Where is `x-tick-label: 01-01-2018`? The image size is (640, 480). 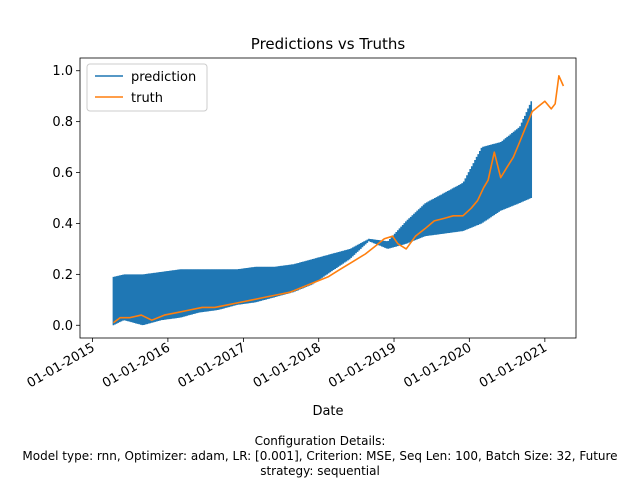
x-tick-label: 01-01-2018 is located at coordinates (287, 365).